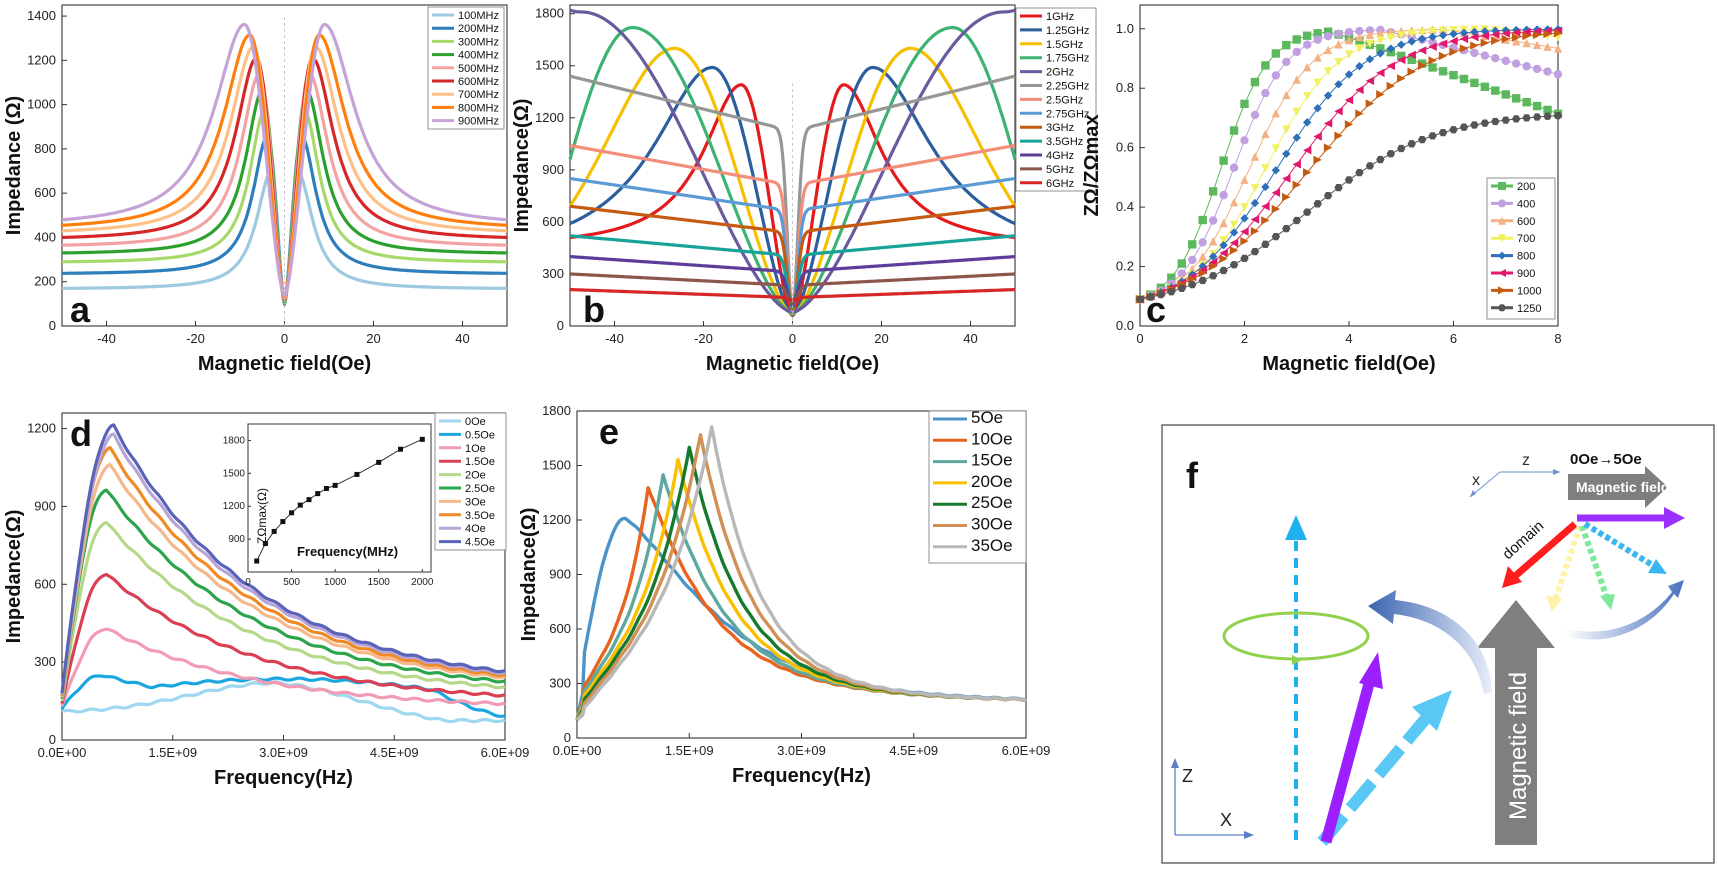 This screenshot has height=869, width=1718. Describe the element at coordinates (335, 582) in the screenshot. I see `inset-x-tick-label: 1000` at that location.